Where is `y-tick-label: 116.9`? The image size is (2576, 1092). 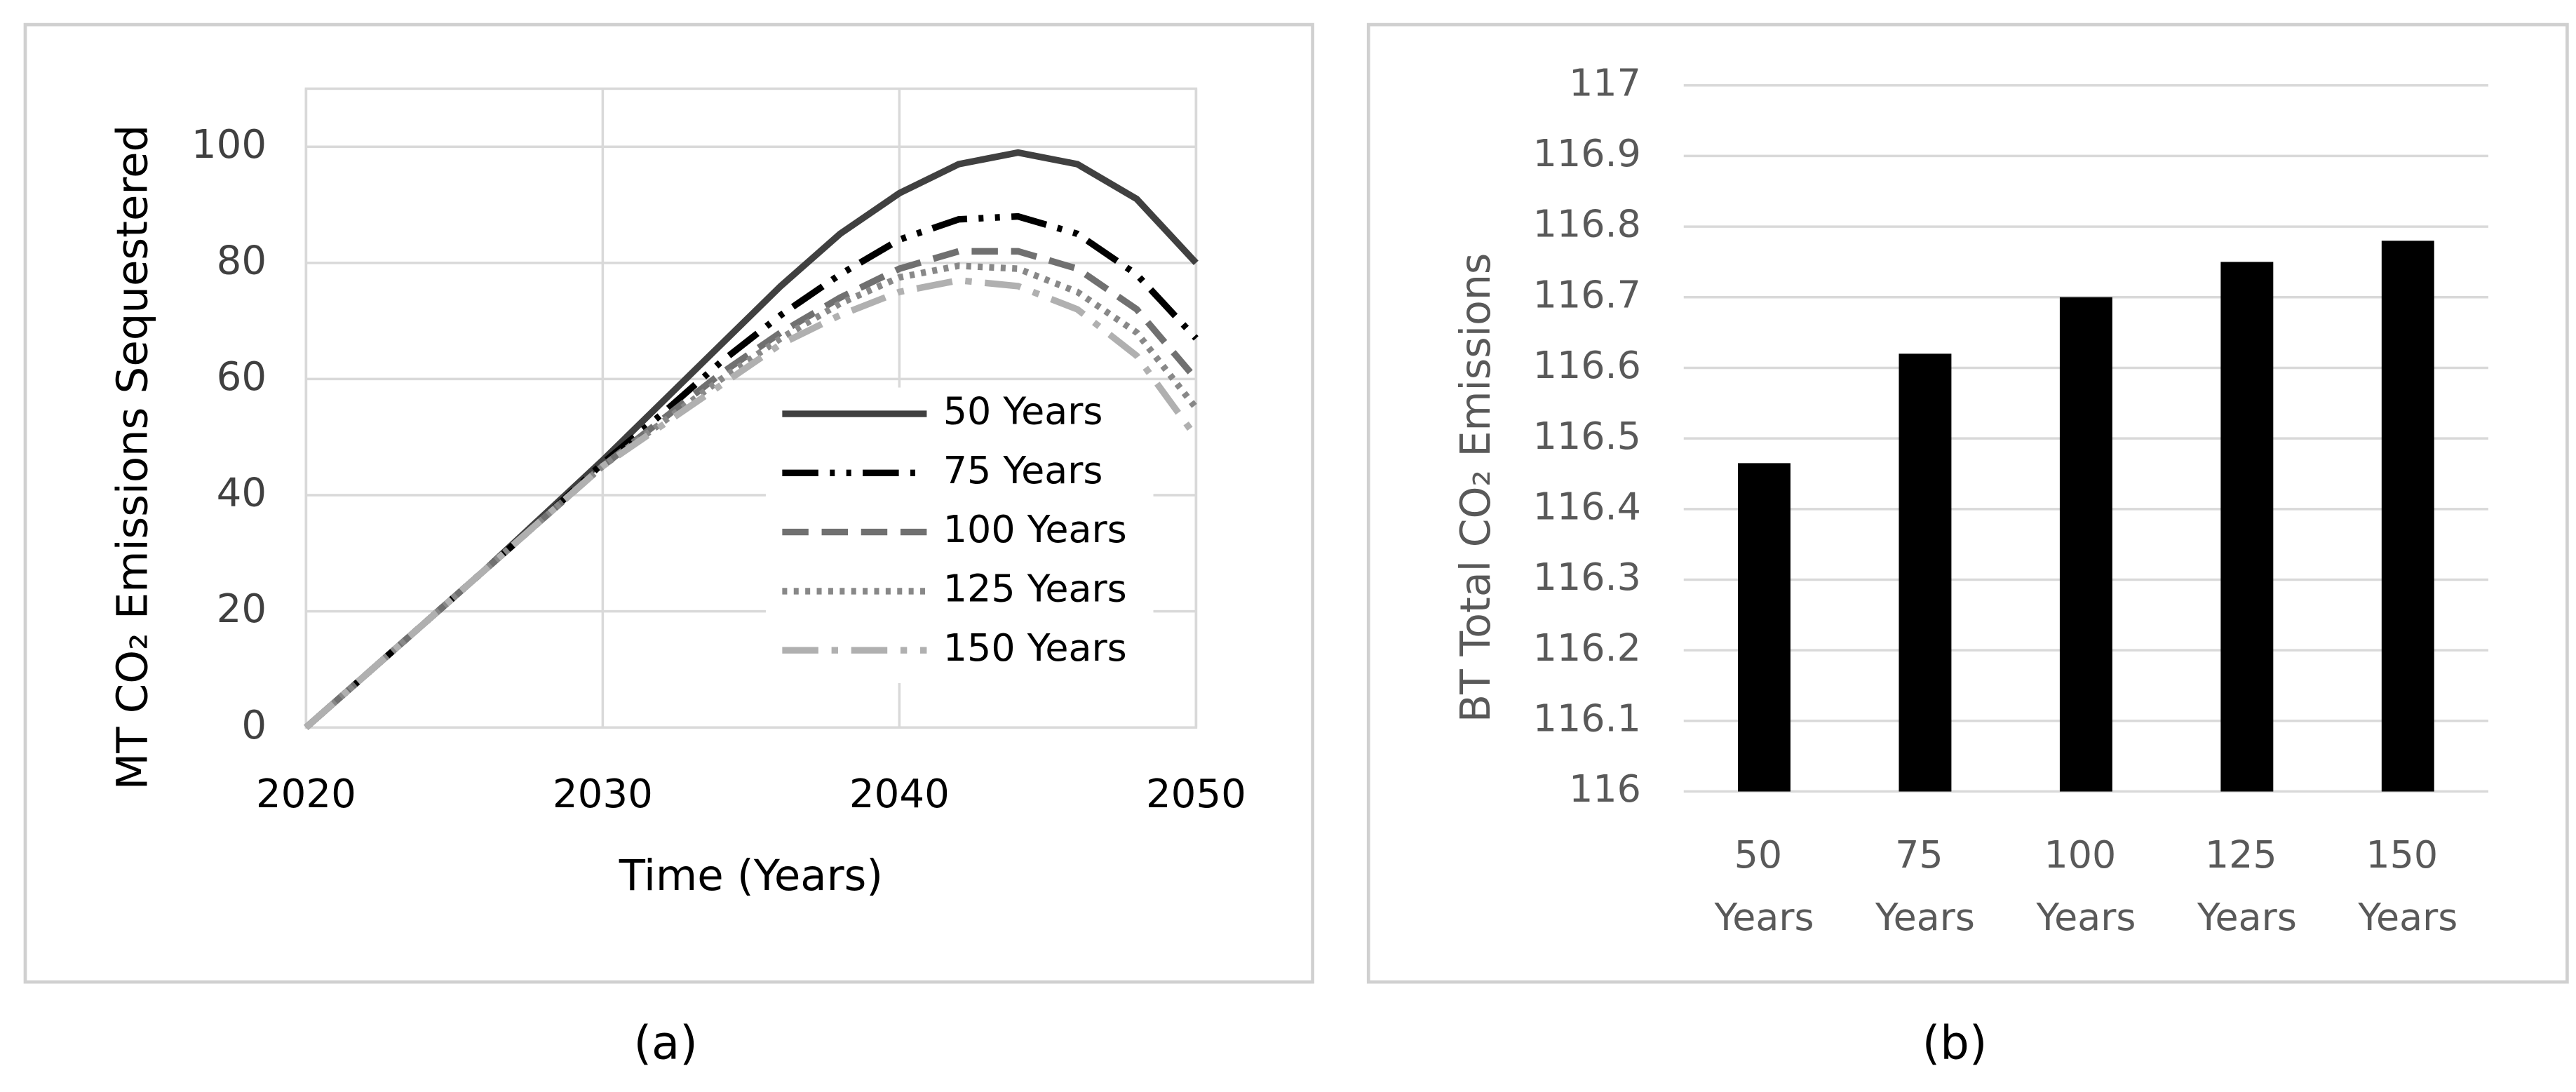 y-tick-label: 116.9 is located at coordinates (1587, 153).